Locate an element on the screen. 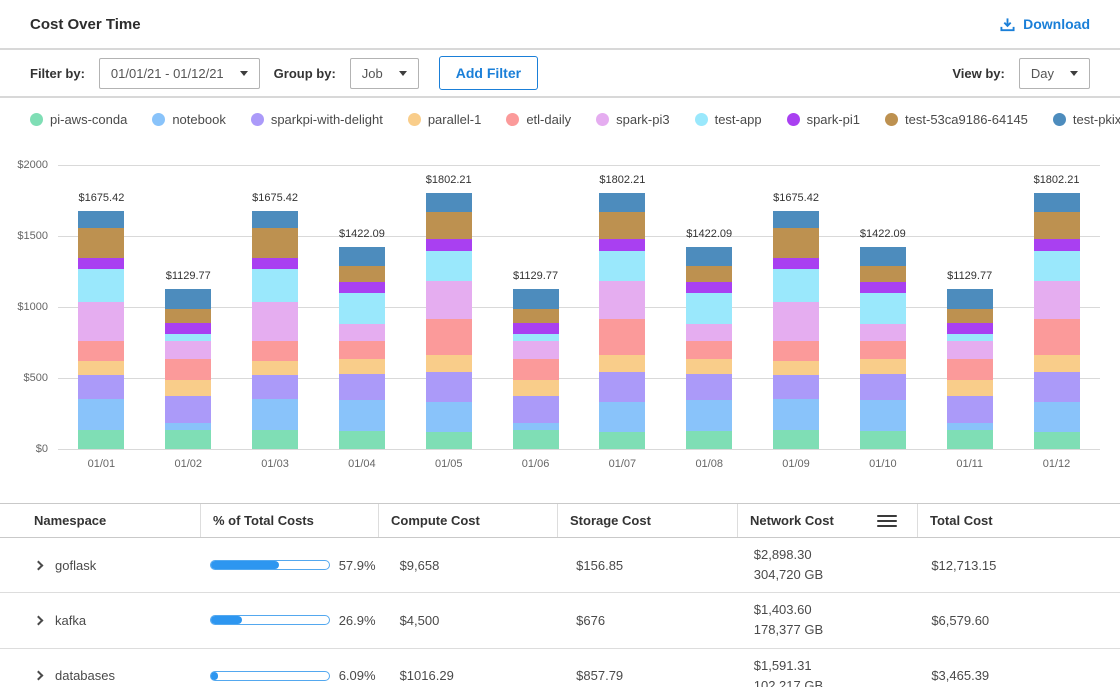 The height and width of the screenshot is (687, 1120). expand-namespace-button: kafka is located at coordinates (114, 620).